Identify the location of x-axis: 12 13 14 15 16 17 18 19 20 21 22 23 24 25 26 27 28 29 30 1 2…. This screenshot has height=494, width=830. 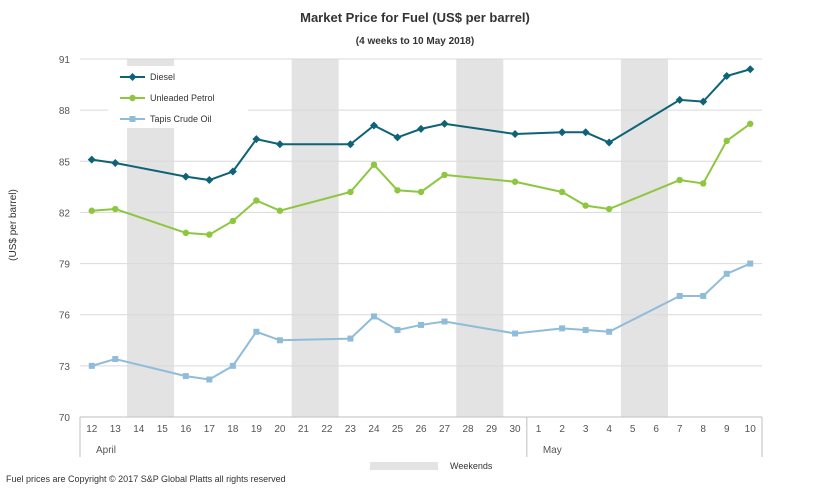
(421, 436).